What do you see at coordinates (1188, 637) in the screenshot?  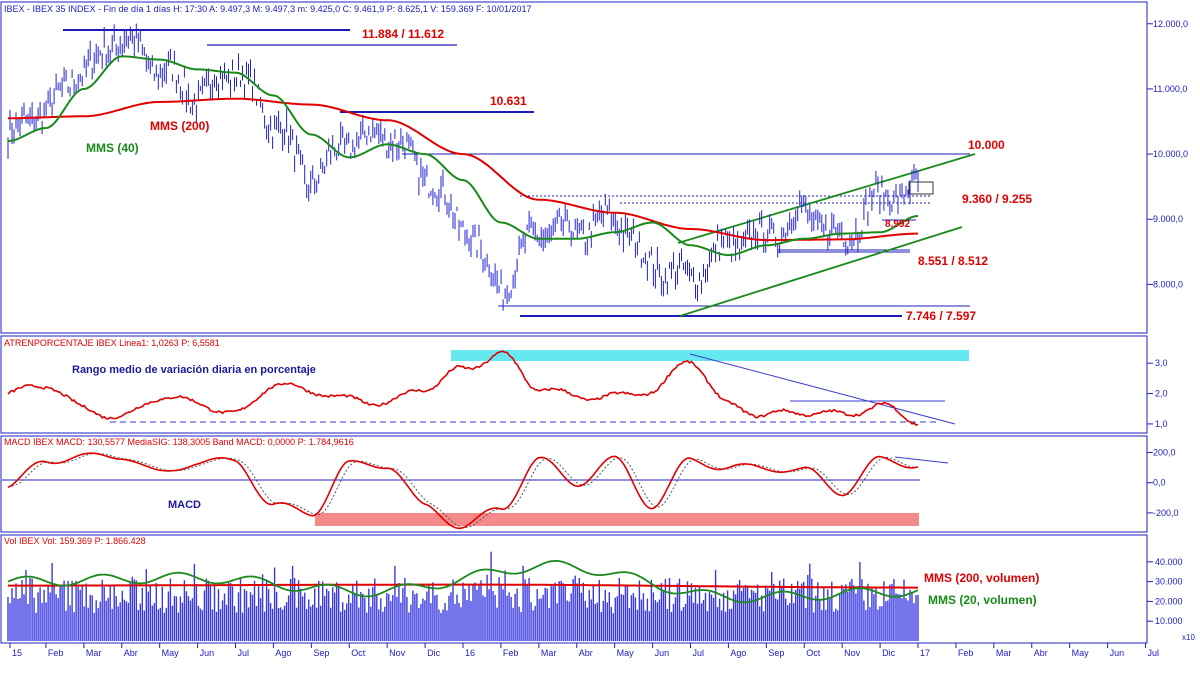 I see `vol-unit-label: x10` at bounding box center [1188, 637].